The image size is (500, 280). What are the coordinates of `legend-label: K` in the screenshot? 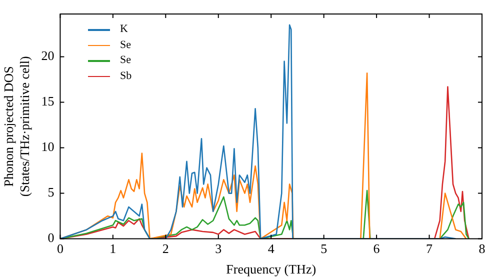 It's located at (124, 29).